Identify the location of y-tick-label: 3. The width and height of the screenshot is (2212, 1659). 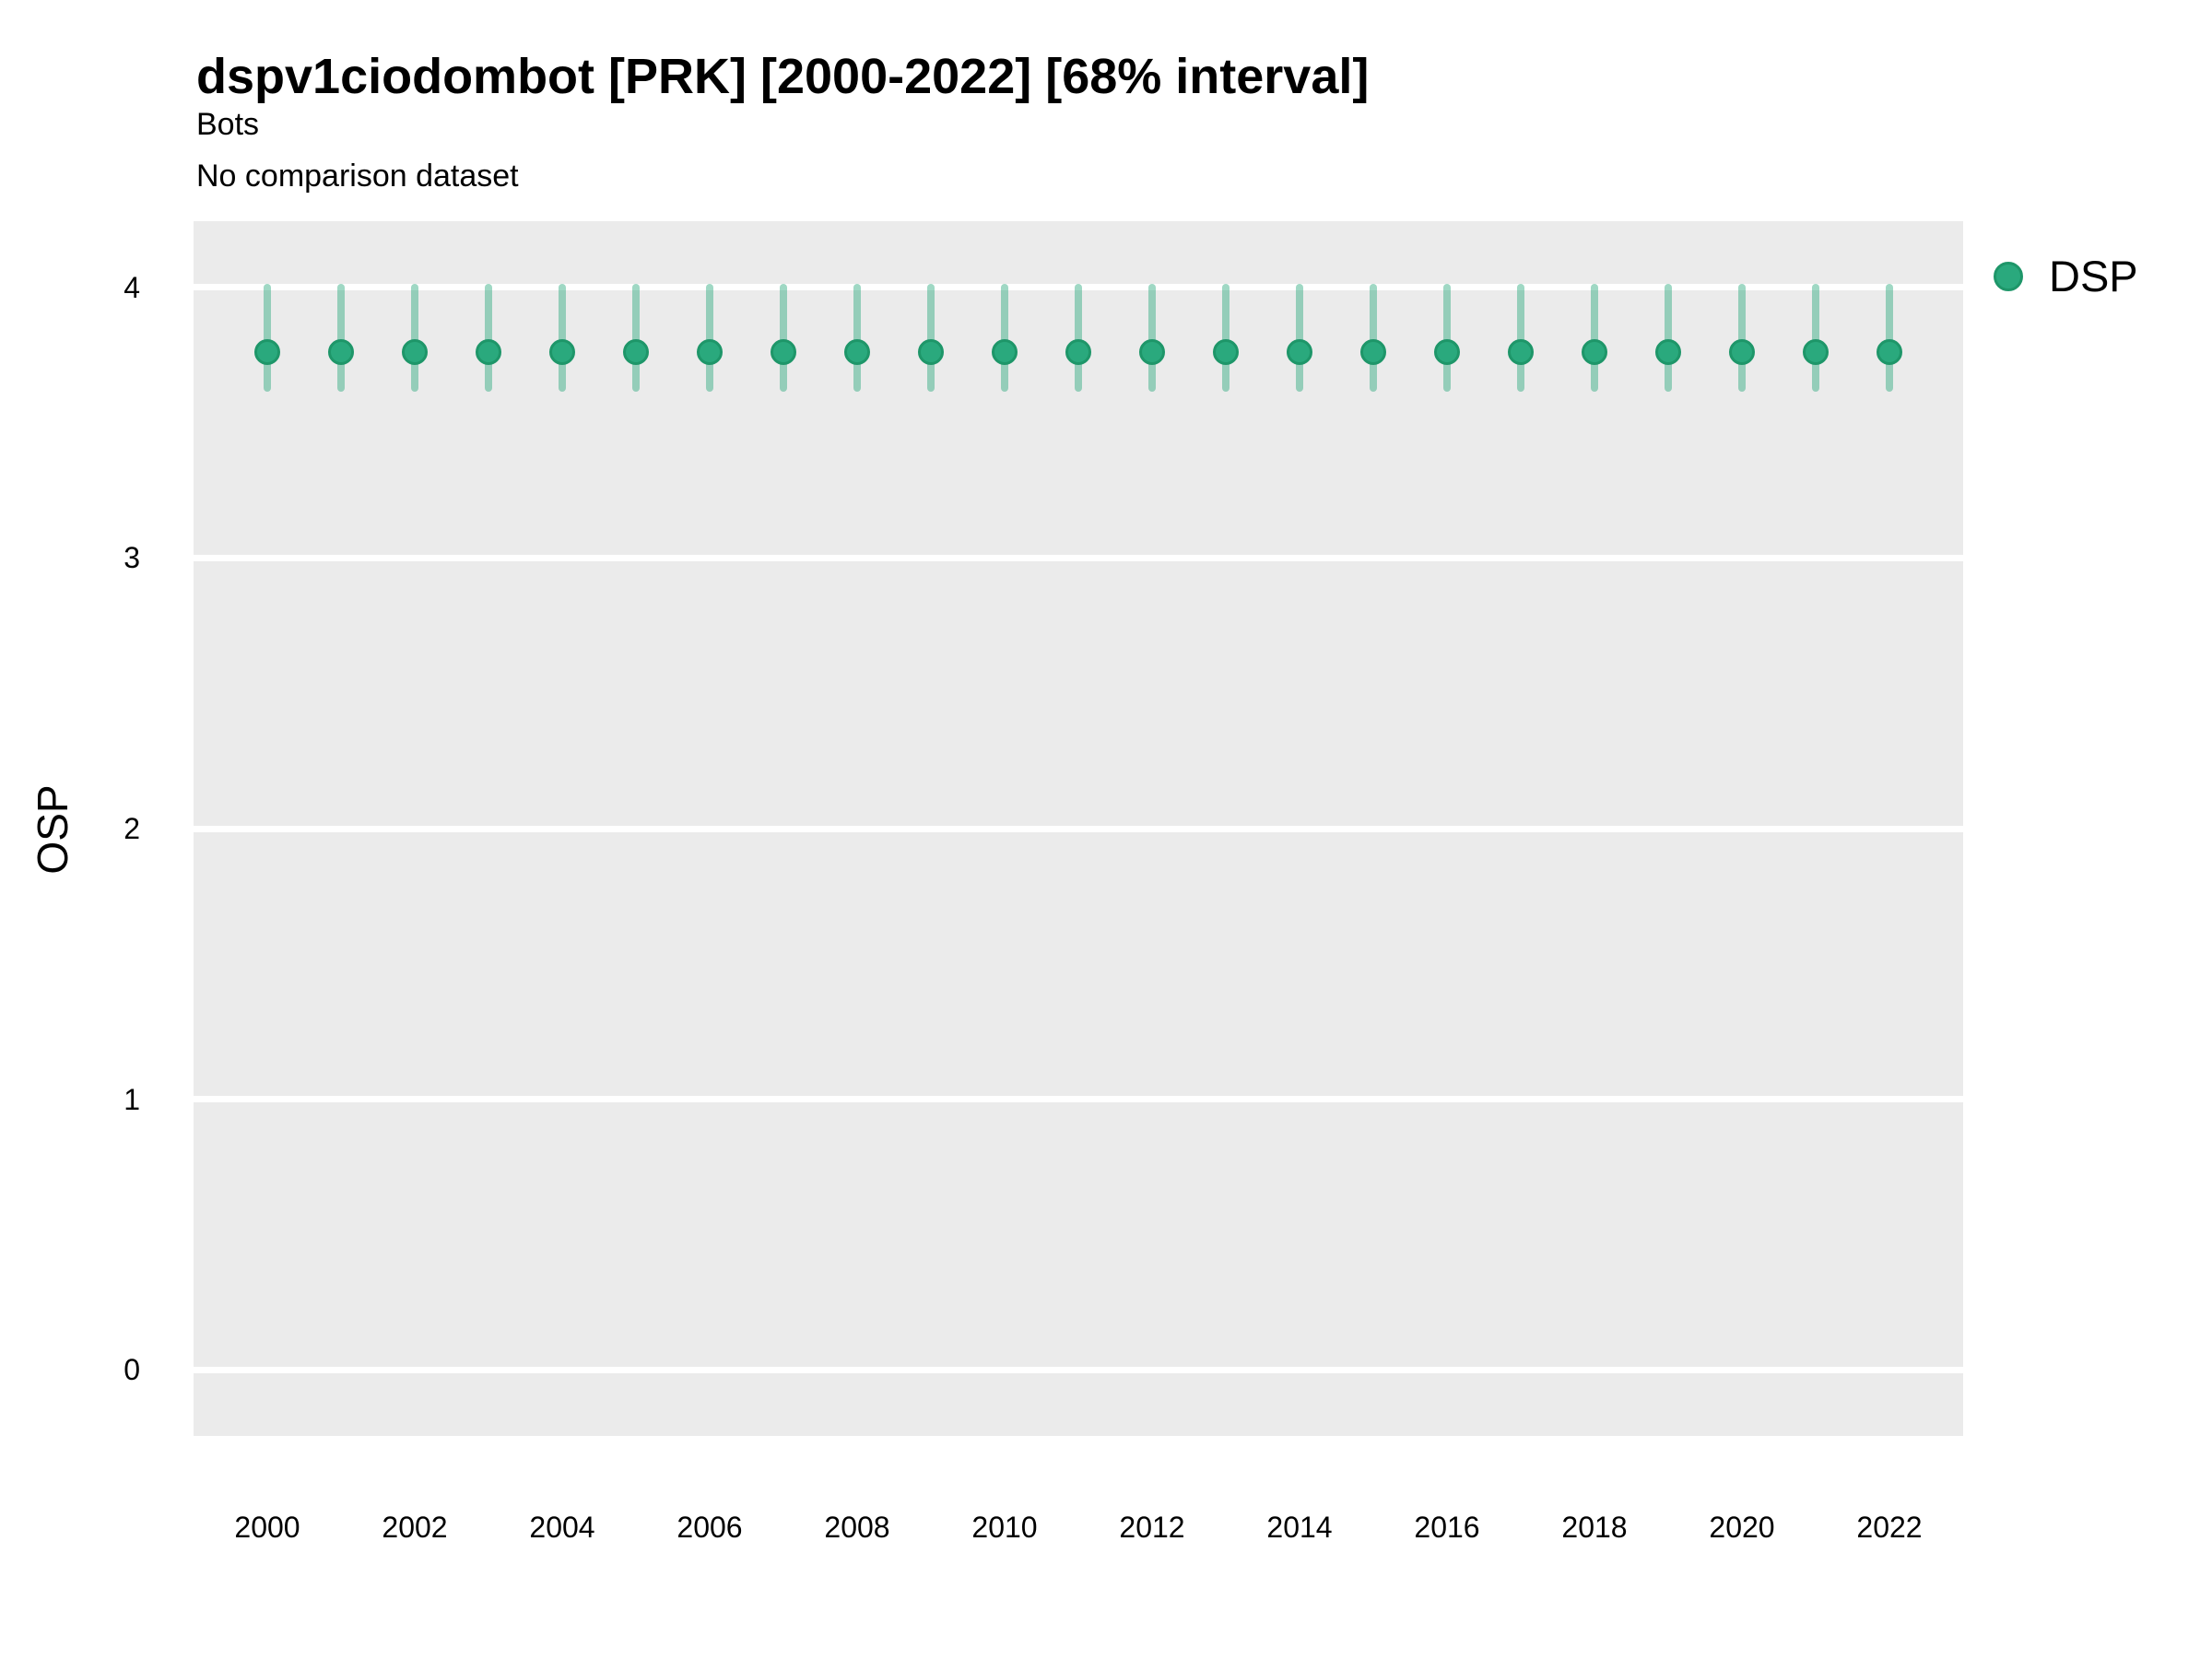
(132, 558).